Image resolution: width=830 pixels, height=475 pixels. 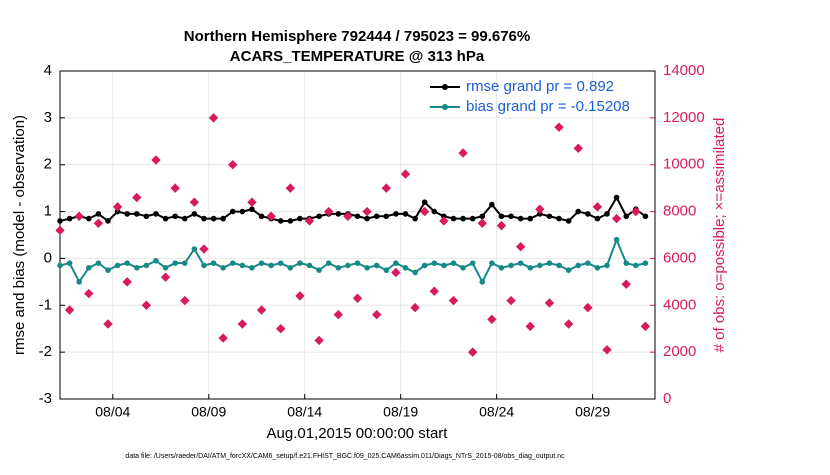 What do you see at coordinates (684, 164) in the screenshot?
I see `y2-tick-label: 10000` at bounding box center [684, 164].